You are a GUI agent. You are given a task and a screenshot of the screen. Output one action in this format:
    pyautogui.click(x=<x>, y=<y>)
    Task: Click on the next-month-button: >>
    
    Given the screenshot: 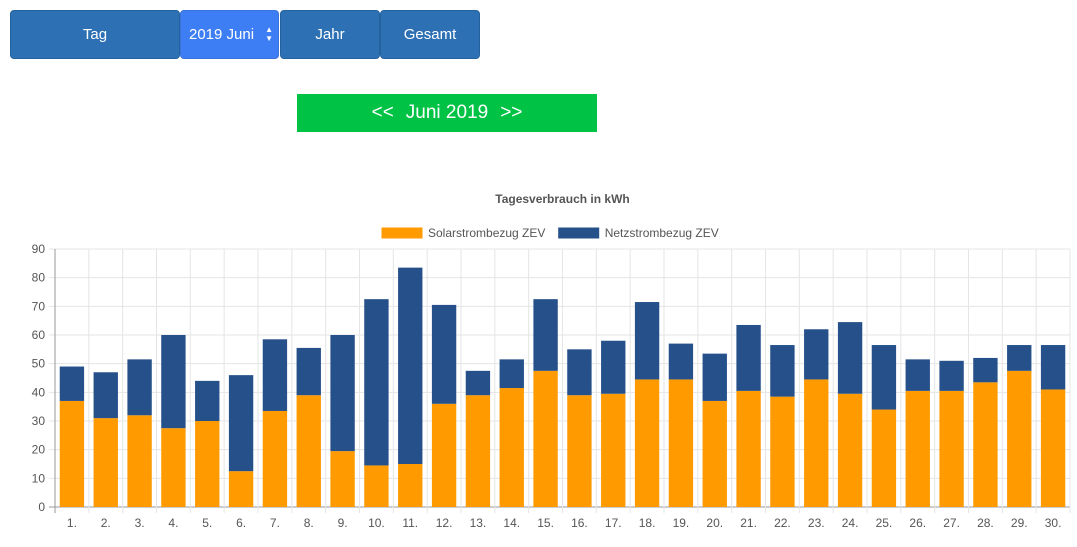 What is the action you would take?
    pyautogui.click(x=511, y=112)
    